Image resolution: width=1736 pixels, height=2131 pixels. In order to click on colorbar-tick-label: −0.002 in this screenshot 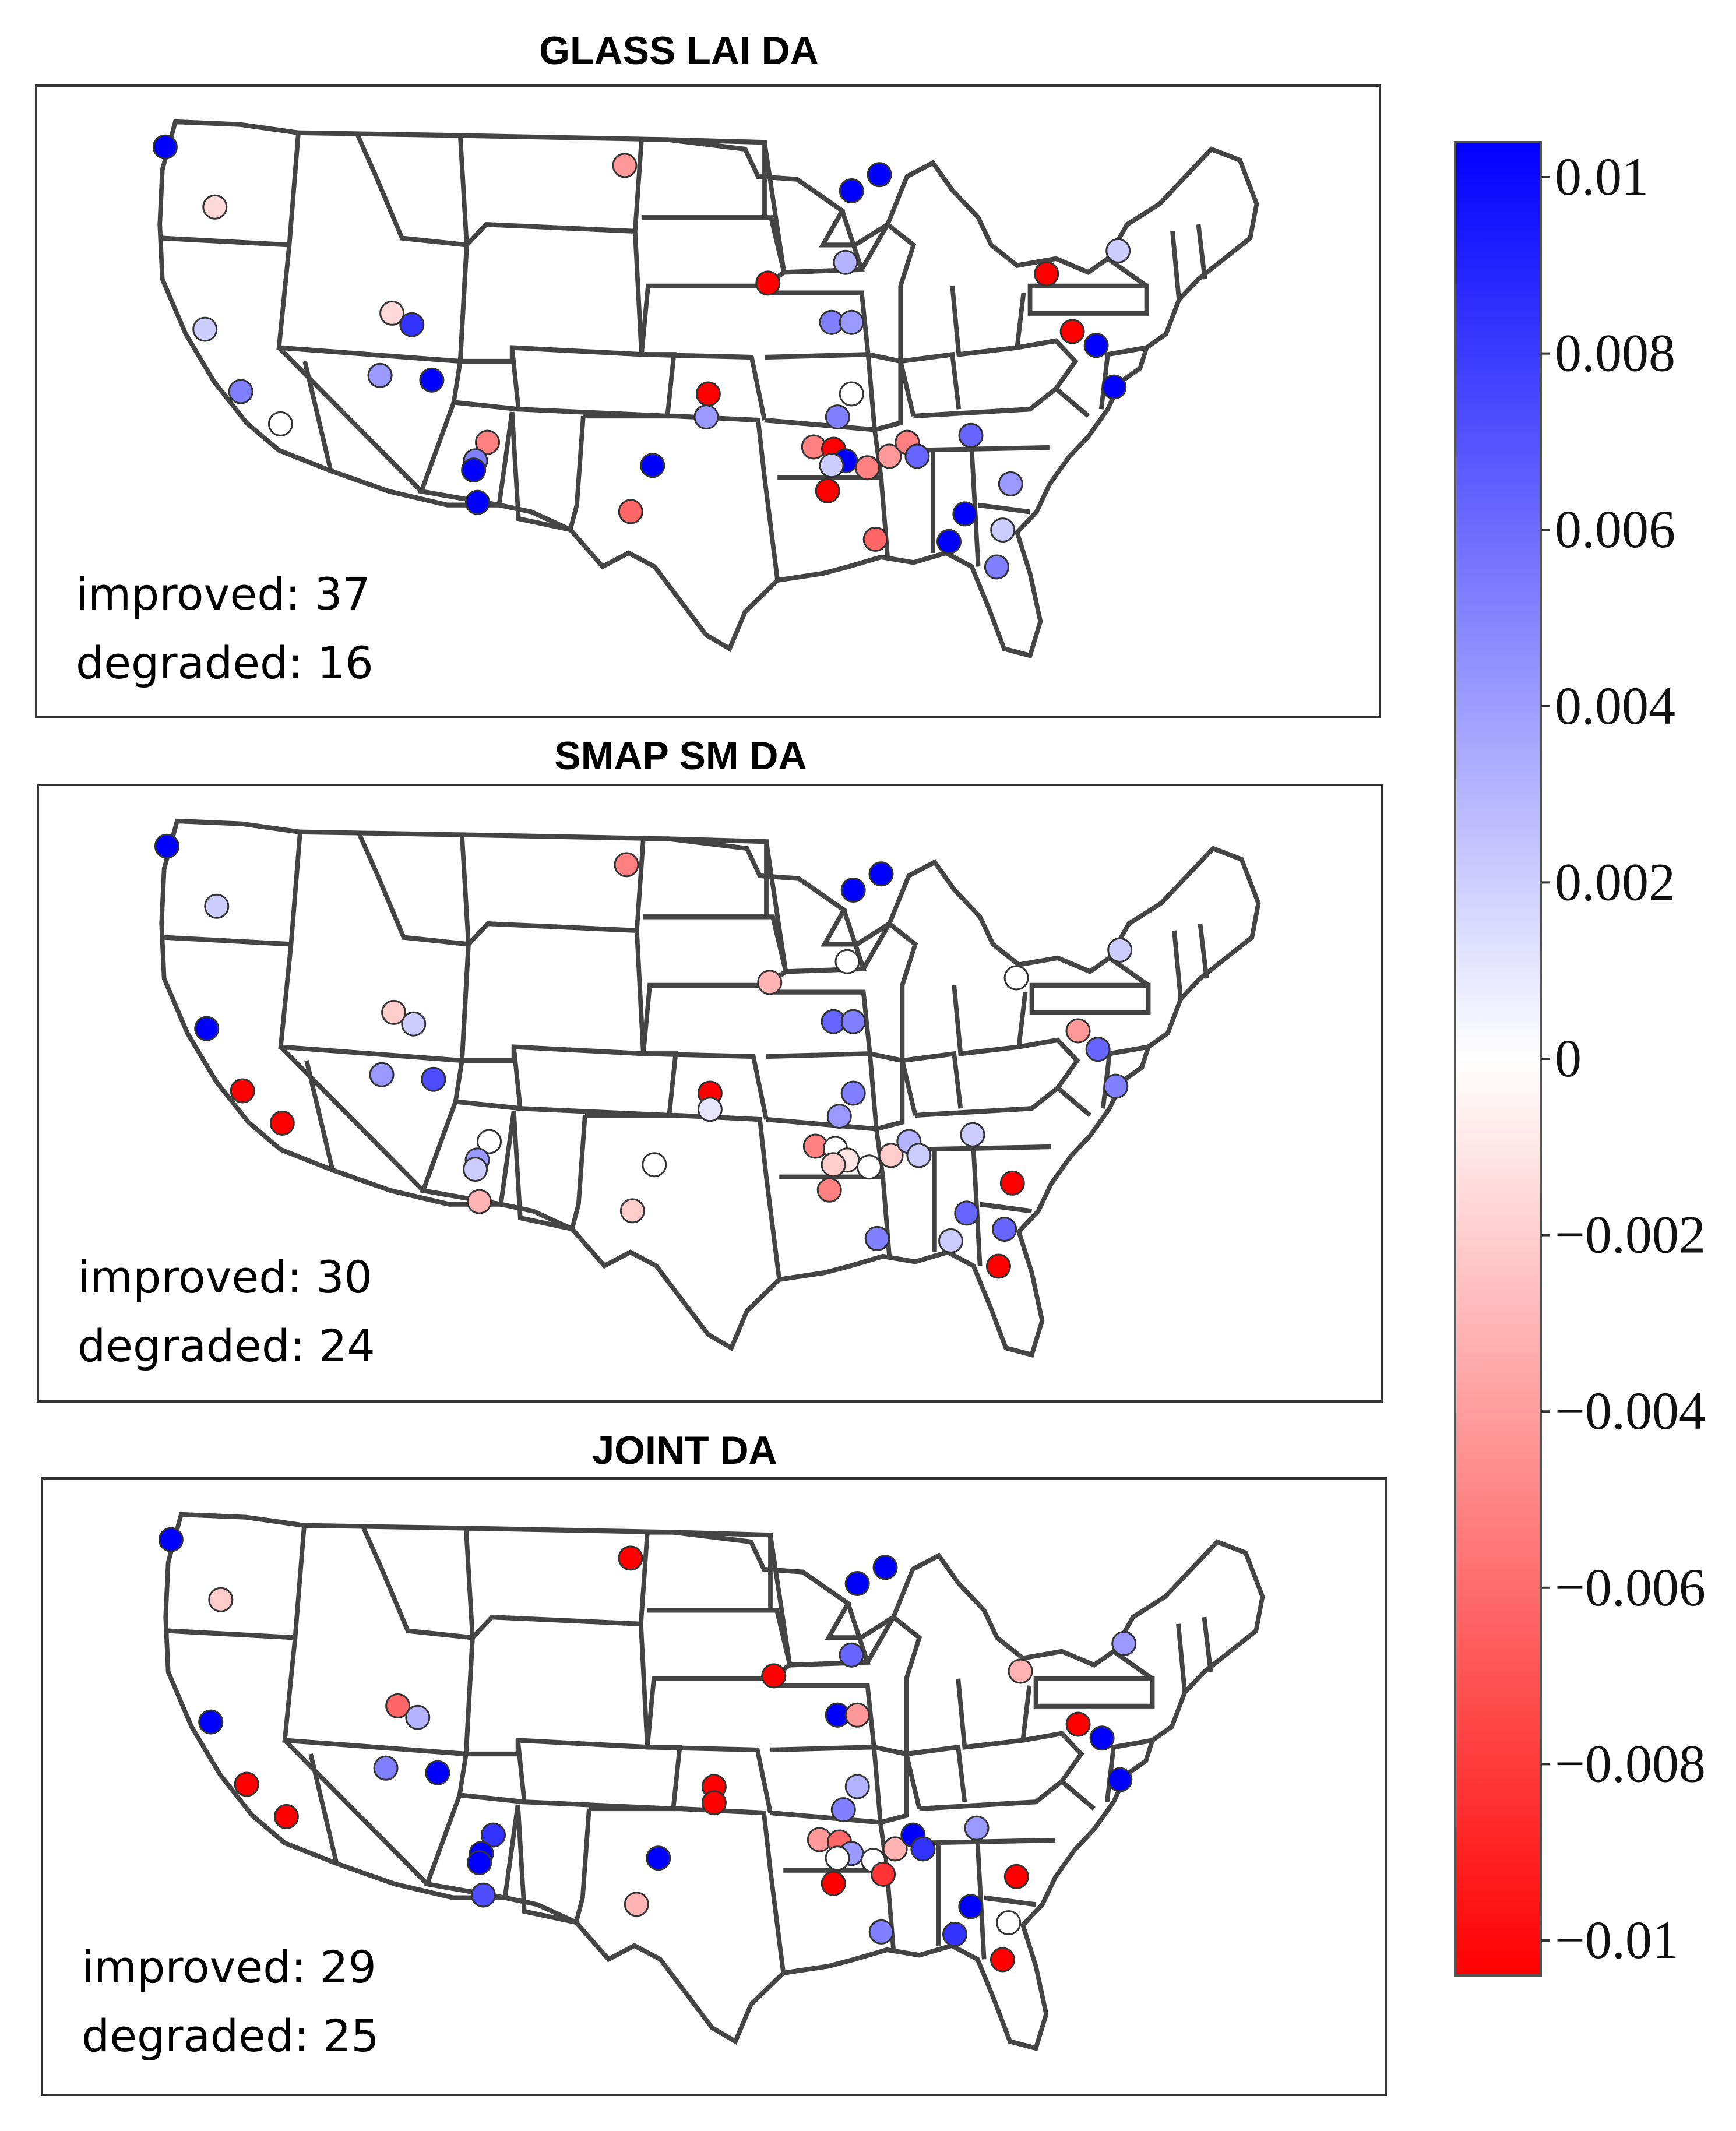, I will do `click(1630, 1235)`.